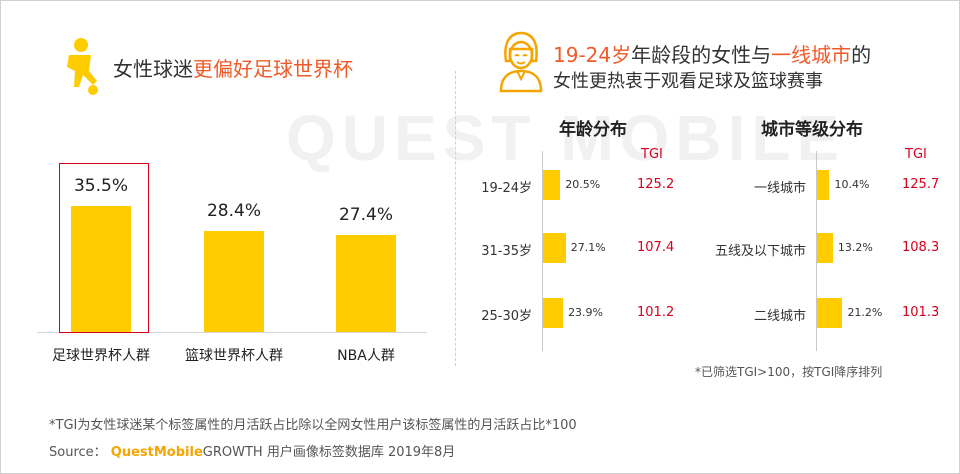 This screenshot has width=960, height=474. What do you see at coordinates (688, 81) in the screenshot?
I see `right-title-line2: 女性更热衷于观看足球及篮球赛事` at bounding box center [688, 81].